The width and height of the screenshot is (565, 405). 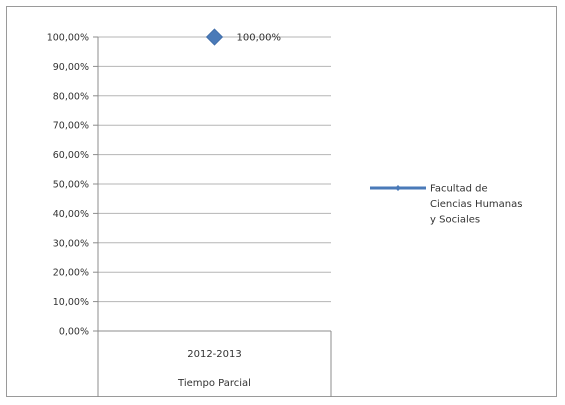 What do you see at coordinates (455, 220) in the screenshot?
I see `legend-label: y Sociales` at bounding box center [455, 220].